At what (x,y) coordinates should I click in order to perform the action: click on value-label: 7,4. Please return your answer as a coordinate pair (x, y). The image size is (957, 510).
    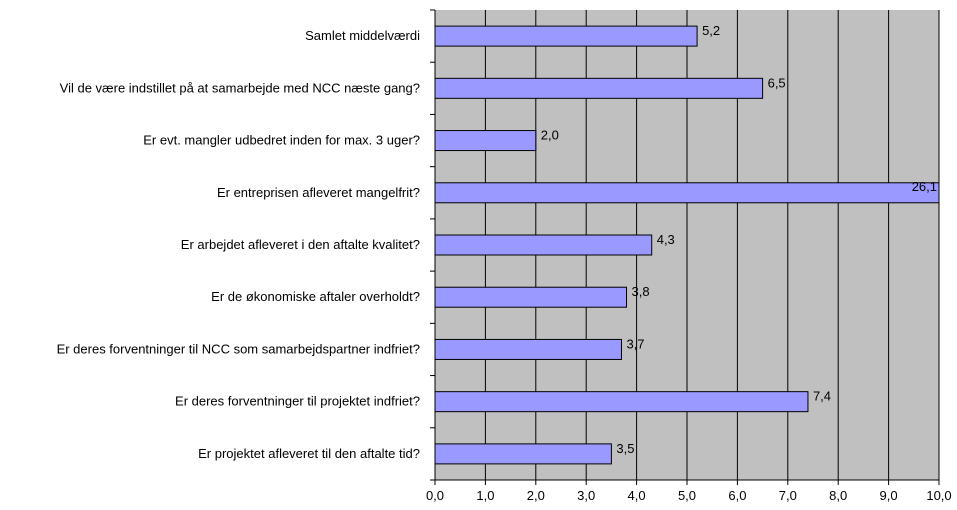
    Looking at the image, I should click on (822, 396).